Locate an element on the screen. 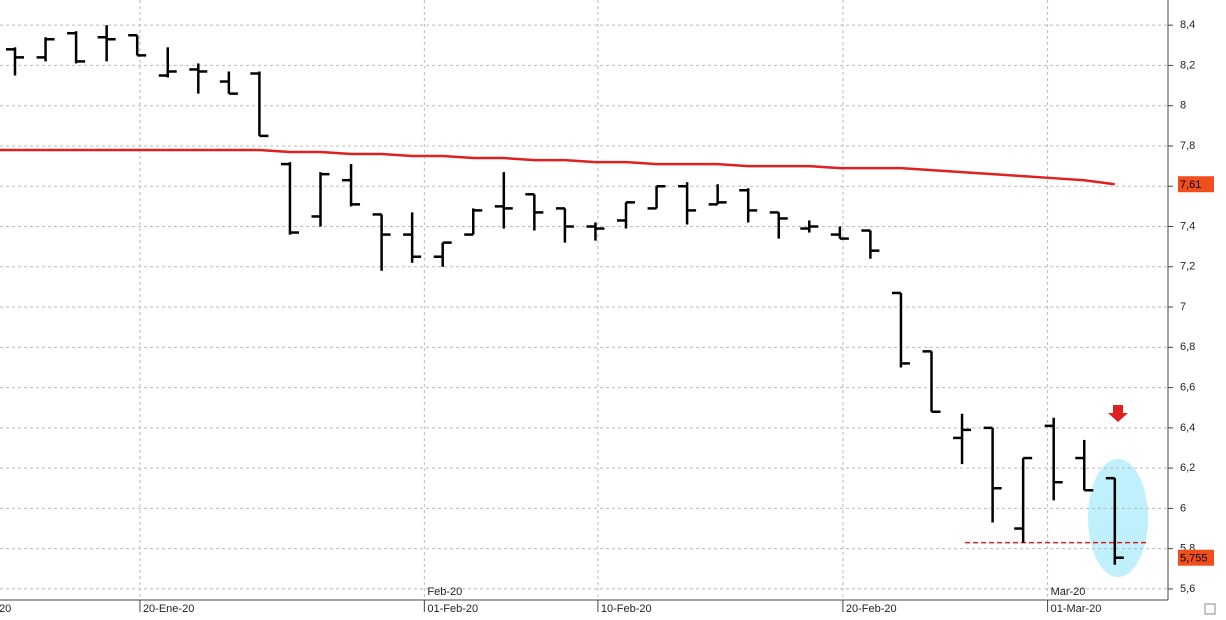  y-tick-label: 5,6 is located at coordinates (1187, 589).